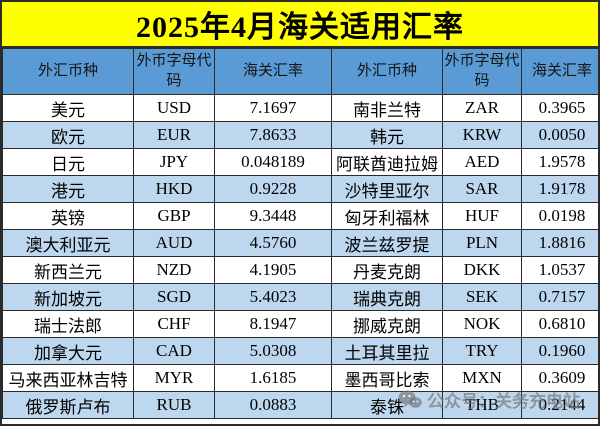  Describe the element at coordinates (482, 135) in the screenshot. I see `currency-code-cell: KRW` at that location.